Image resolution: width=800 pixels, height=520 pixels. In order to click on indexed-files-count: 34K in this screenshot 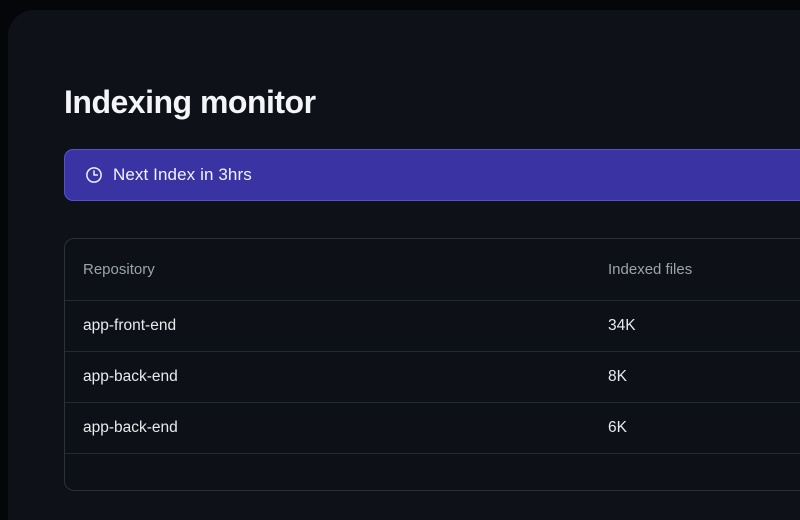, I will do `click(622, 325)`.